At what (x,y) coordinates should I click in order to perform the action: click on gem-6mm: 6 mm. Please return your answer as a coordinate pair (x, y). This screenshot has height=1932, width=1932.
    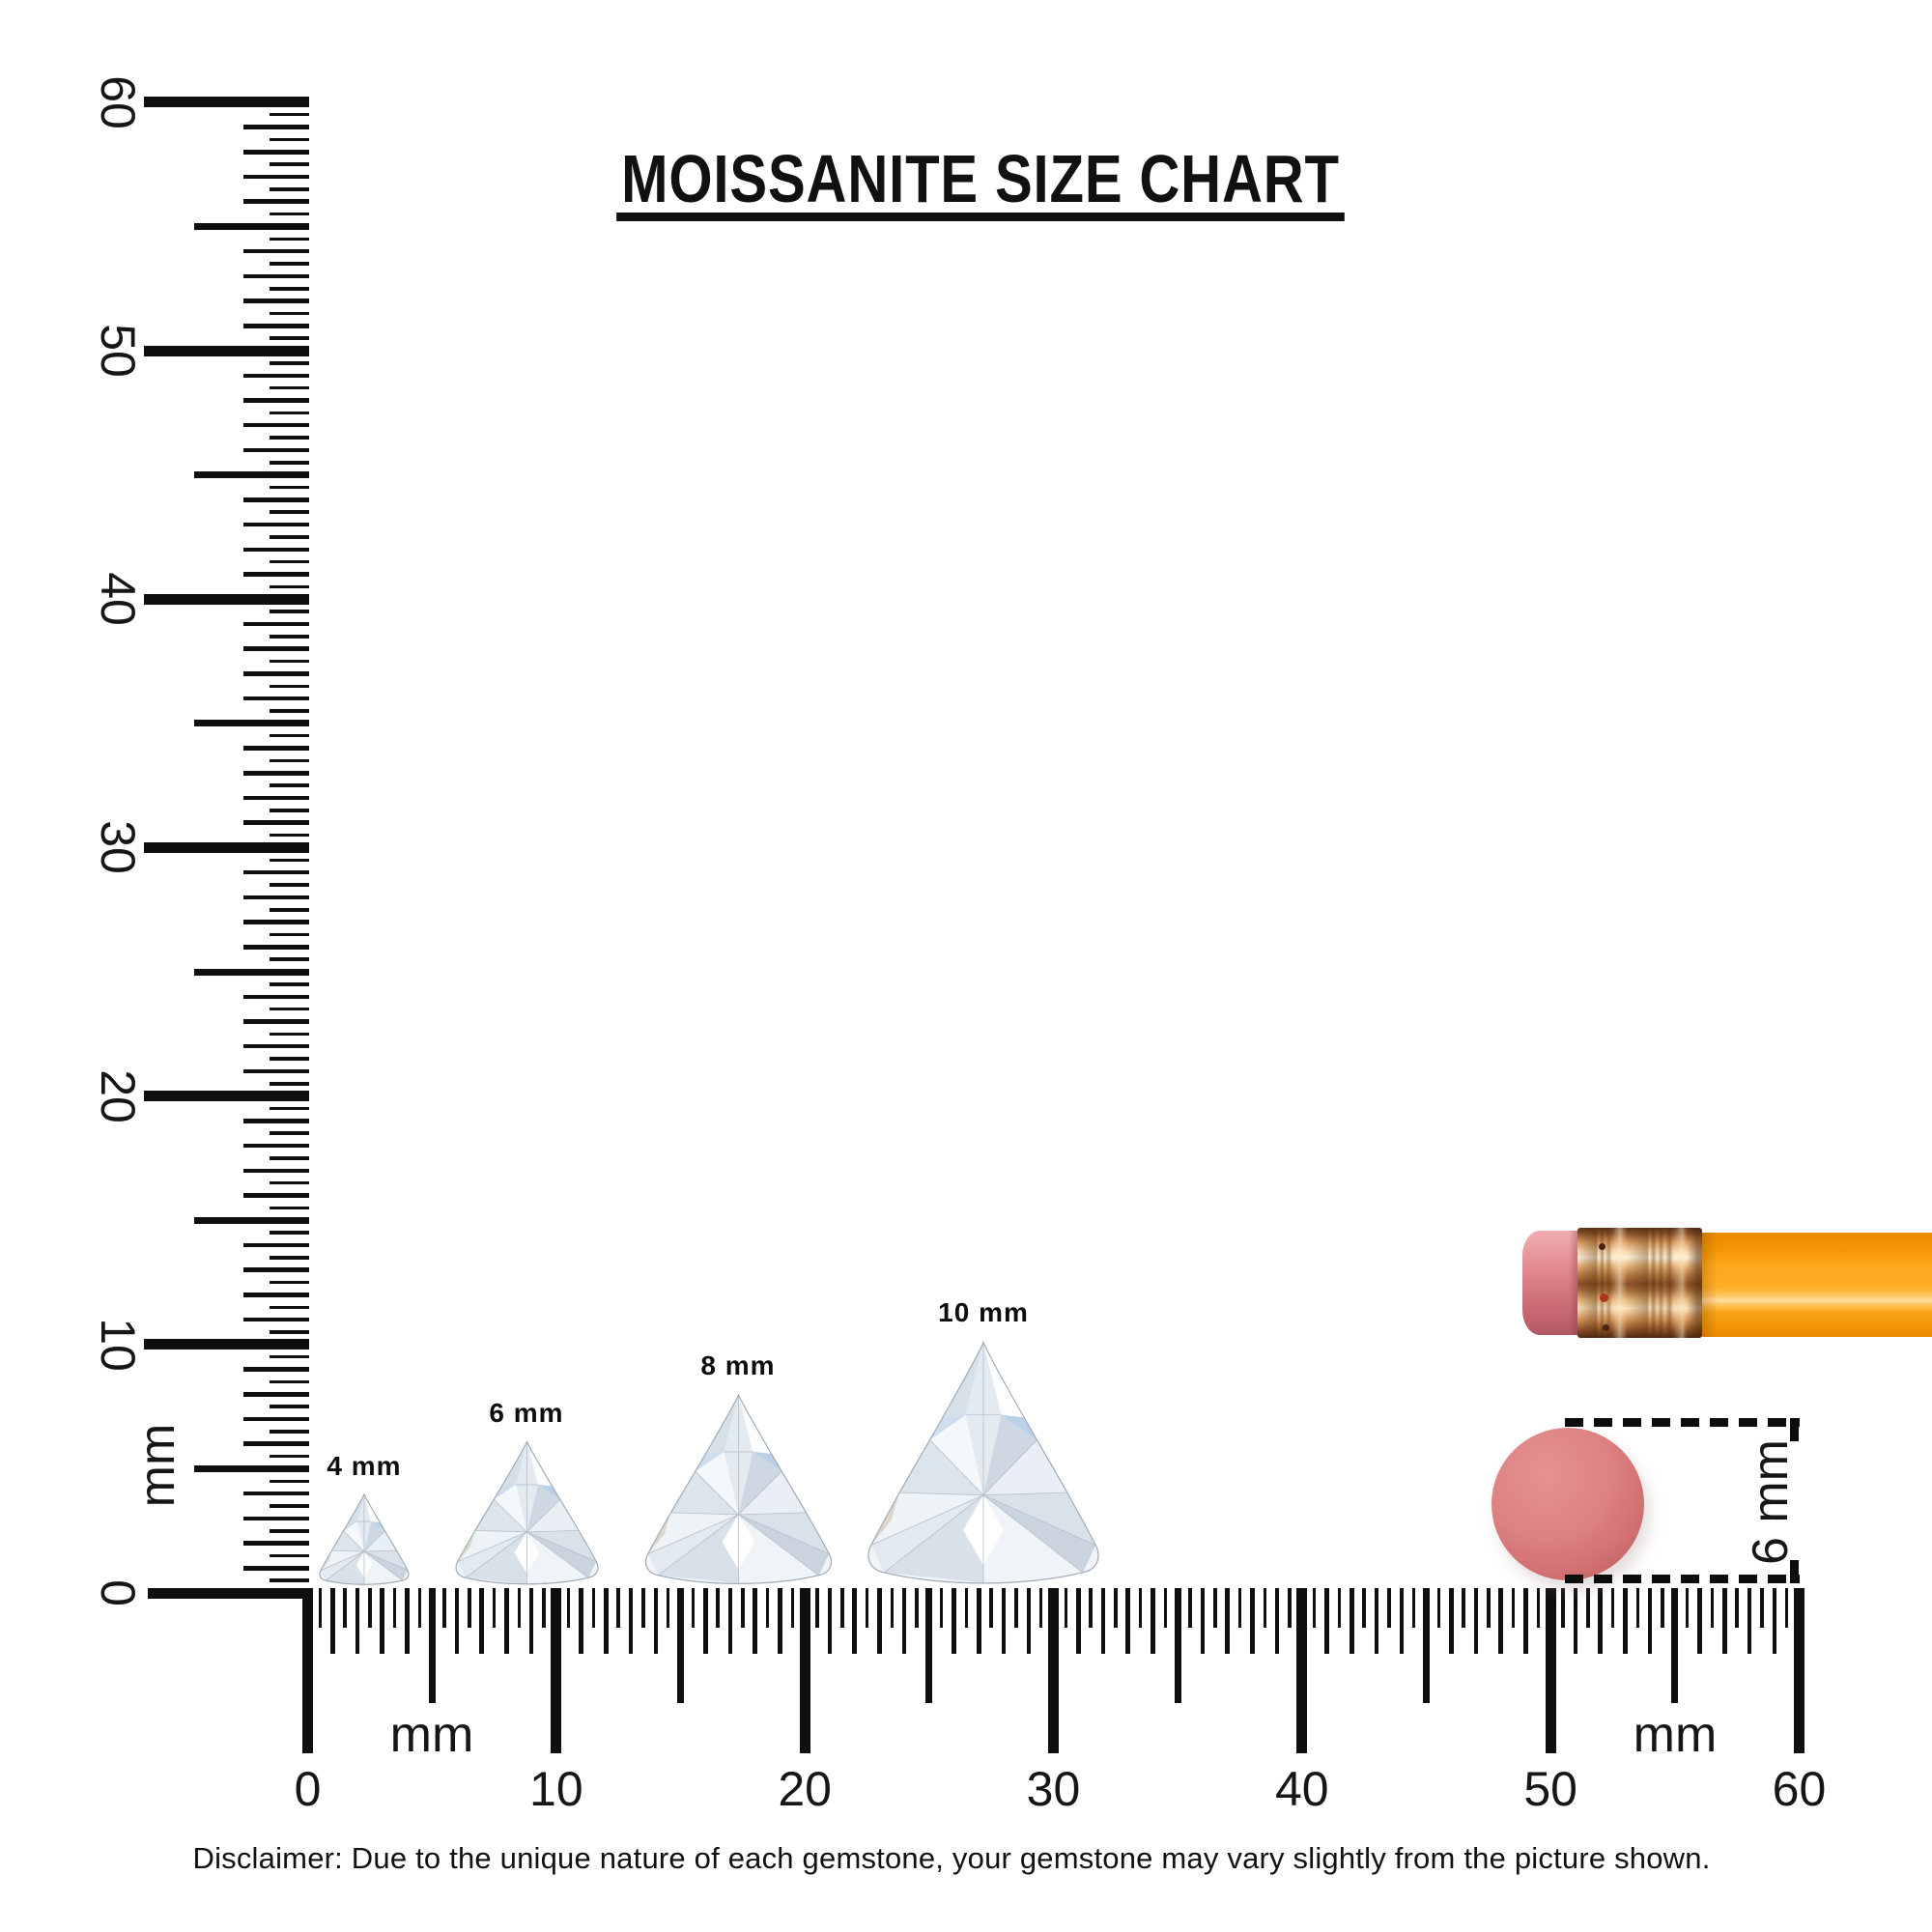
    Looking at the image, I should click on (527, 1491).